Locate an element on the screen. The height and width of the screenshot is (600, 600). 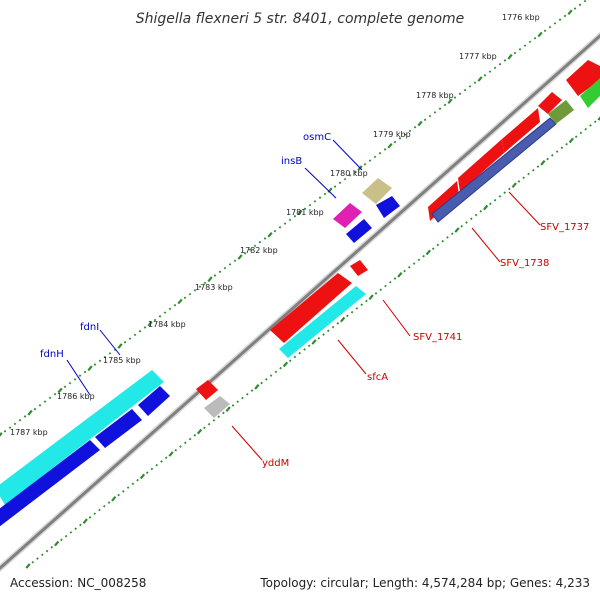
label-fdnH: fdnH is located at coordinates (52, 354).